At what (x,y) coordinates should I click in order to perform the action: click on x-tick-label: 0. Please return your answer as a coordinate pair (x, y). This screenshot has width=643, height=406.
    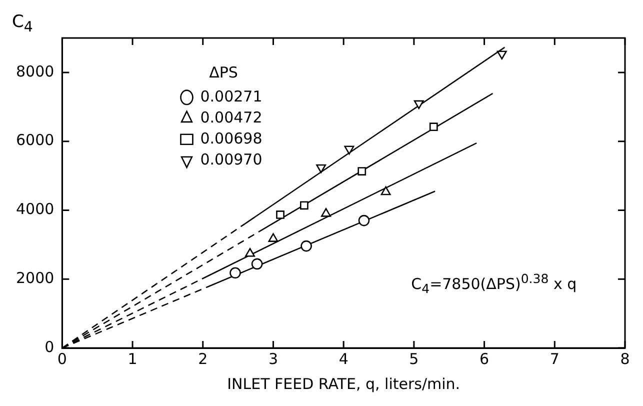
    Looking at the image, I should click on (62, 359).